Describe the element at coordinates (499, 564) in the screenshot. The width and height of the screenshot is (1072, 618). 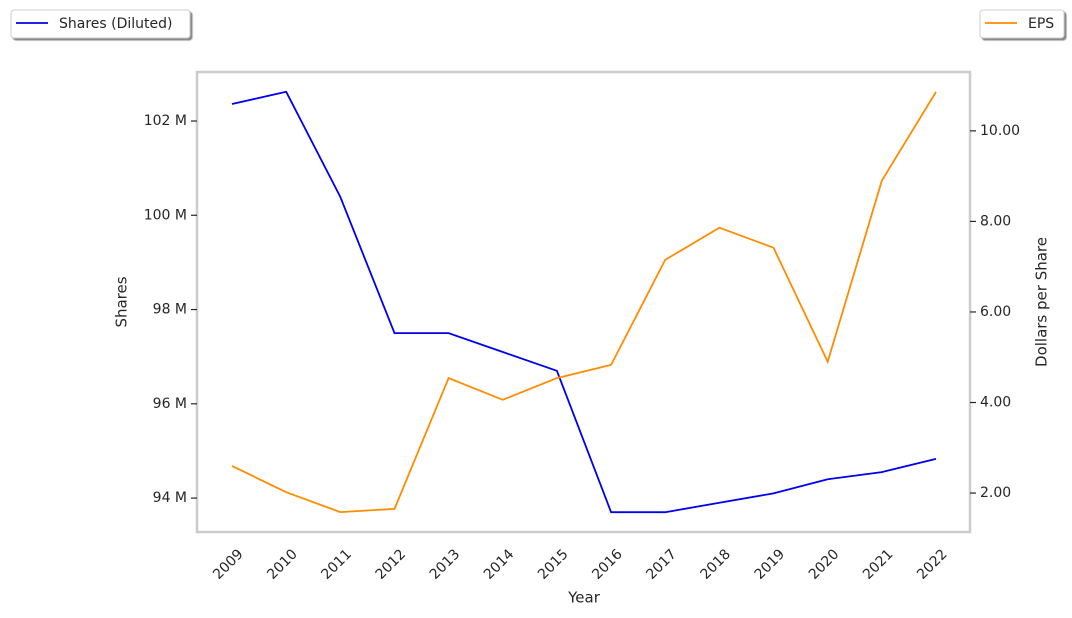
I see `x-tick-label: 2014` at that location.